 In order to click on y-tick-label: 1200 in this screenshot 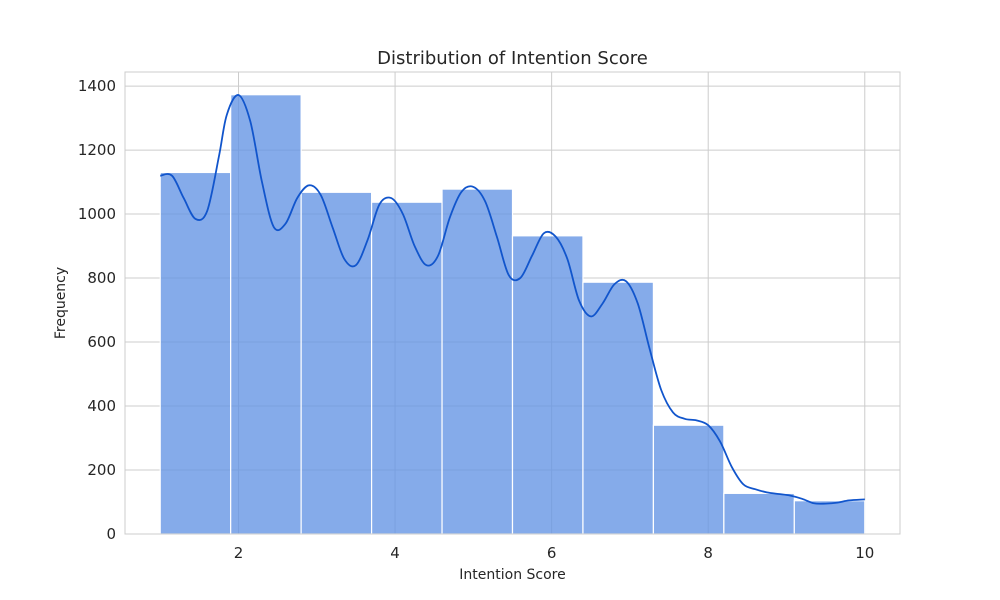, I will do `click(97, 150)`.